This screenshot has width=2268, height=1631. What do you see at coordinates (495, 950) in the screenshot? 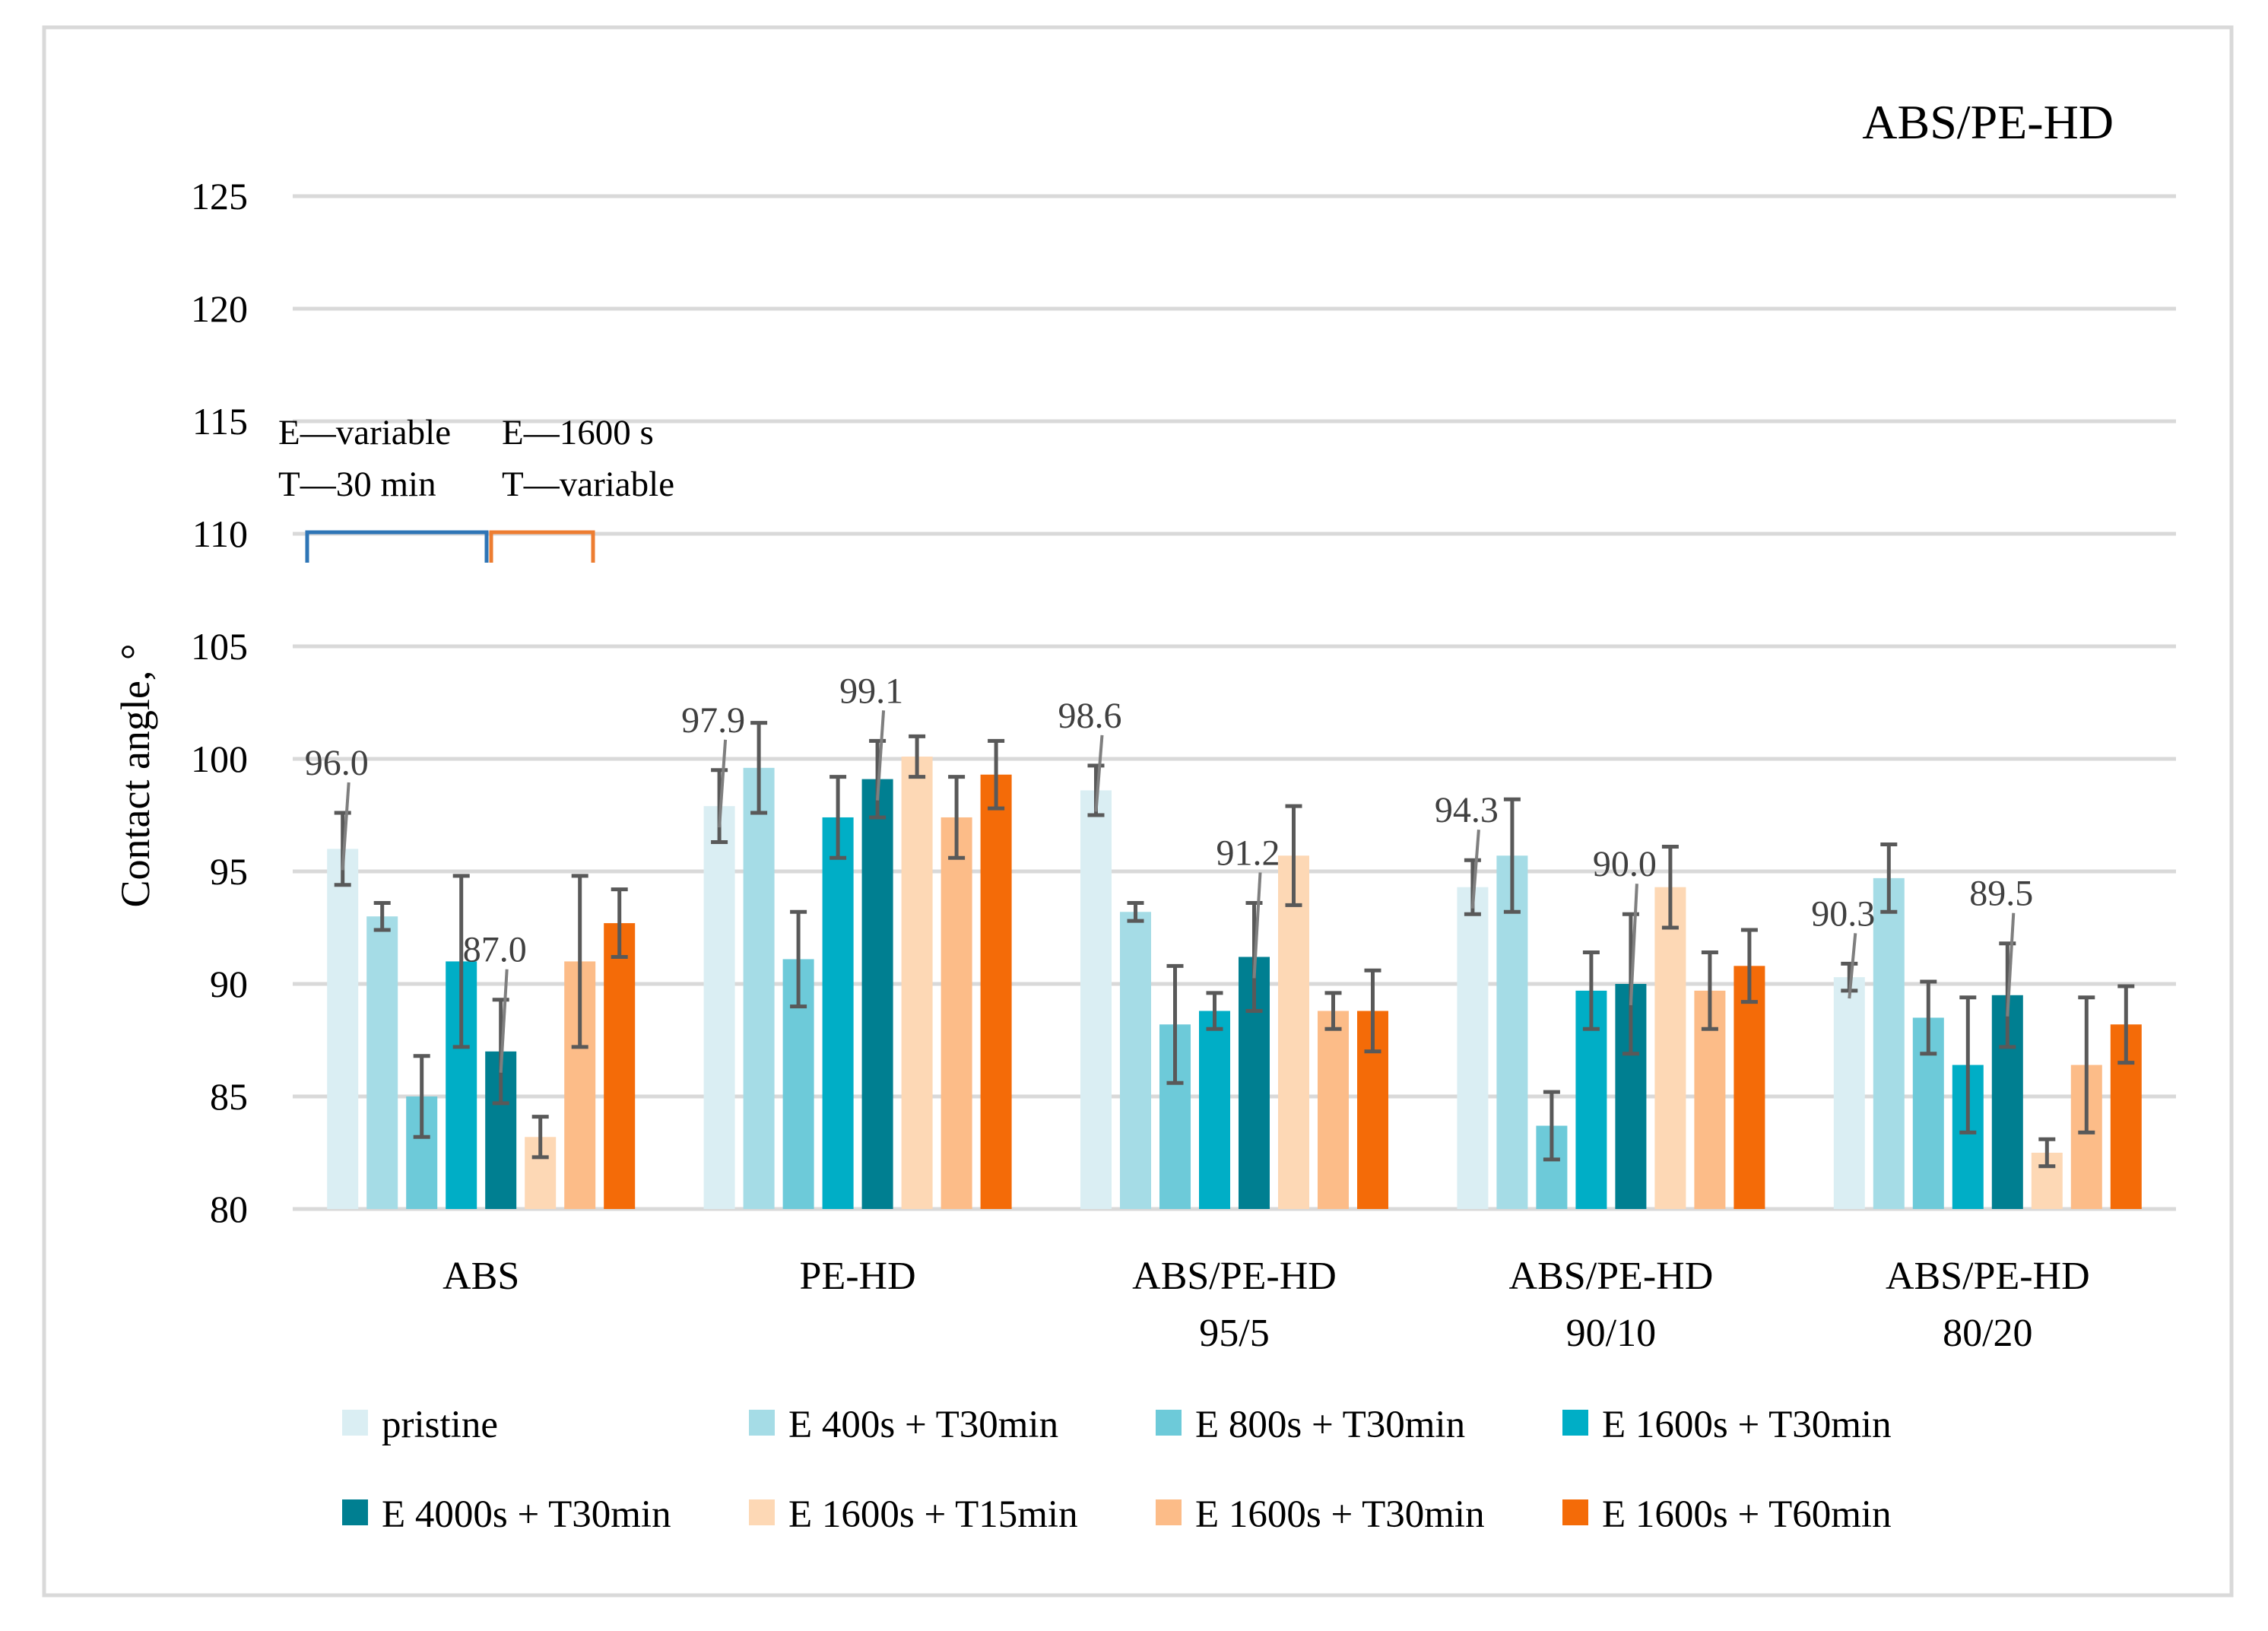
I see `data-label: 87.0` at bounding box center [495, 950].